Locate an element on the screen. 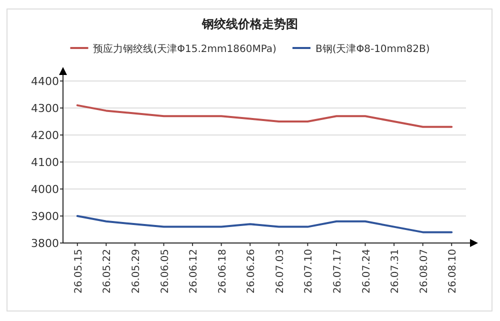 This screenshot has height=321, width=500. x-tick-label: 26.07.31 is located at coordinates (396, 271).